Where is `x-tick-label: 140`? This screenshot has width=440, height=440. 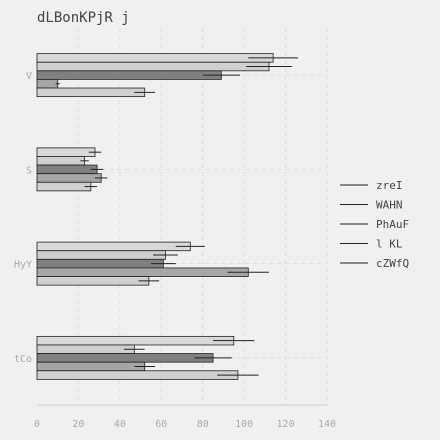
x-tick-label: 140 is located at coordinates (327, 424).